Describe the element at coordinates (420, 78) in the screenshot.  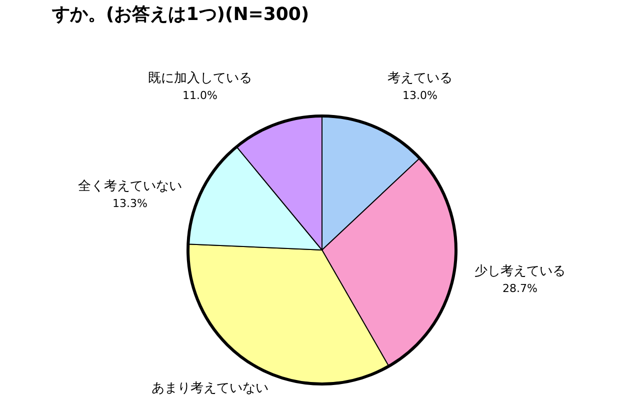
I see `slice-label: 考えている` at that location.